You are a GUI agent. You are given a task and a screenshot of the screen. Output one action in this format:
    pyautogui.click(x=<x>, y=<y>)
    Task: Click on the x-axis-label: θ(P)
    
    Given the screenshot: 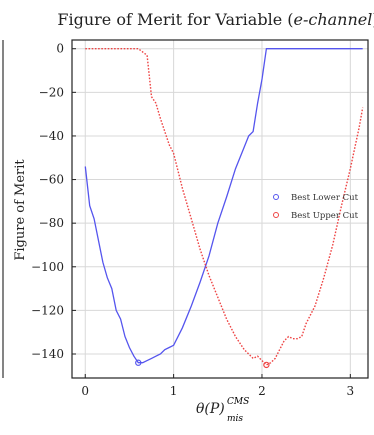 What is the action you would take?
    pyautogui.click(x=210, y=409)
    